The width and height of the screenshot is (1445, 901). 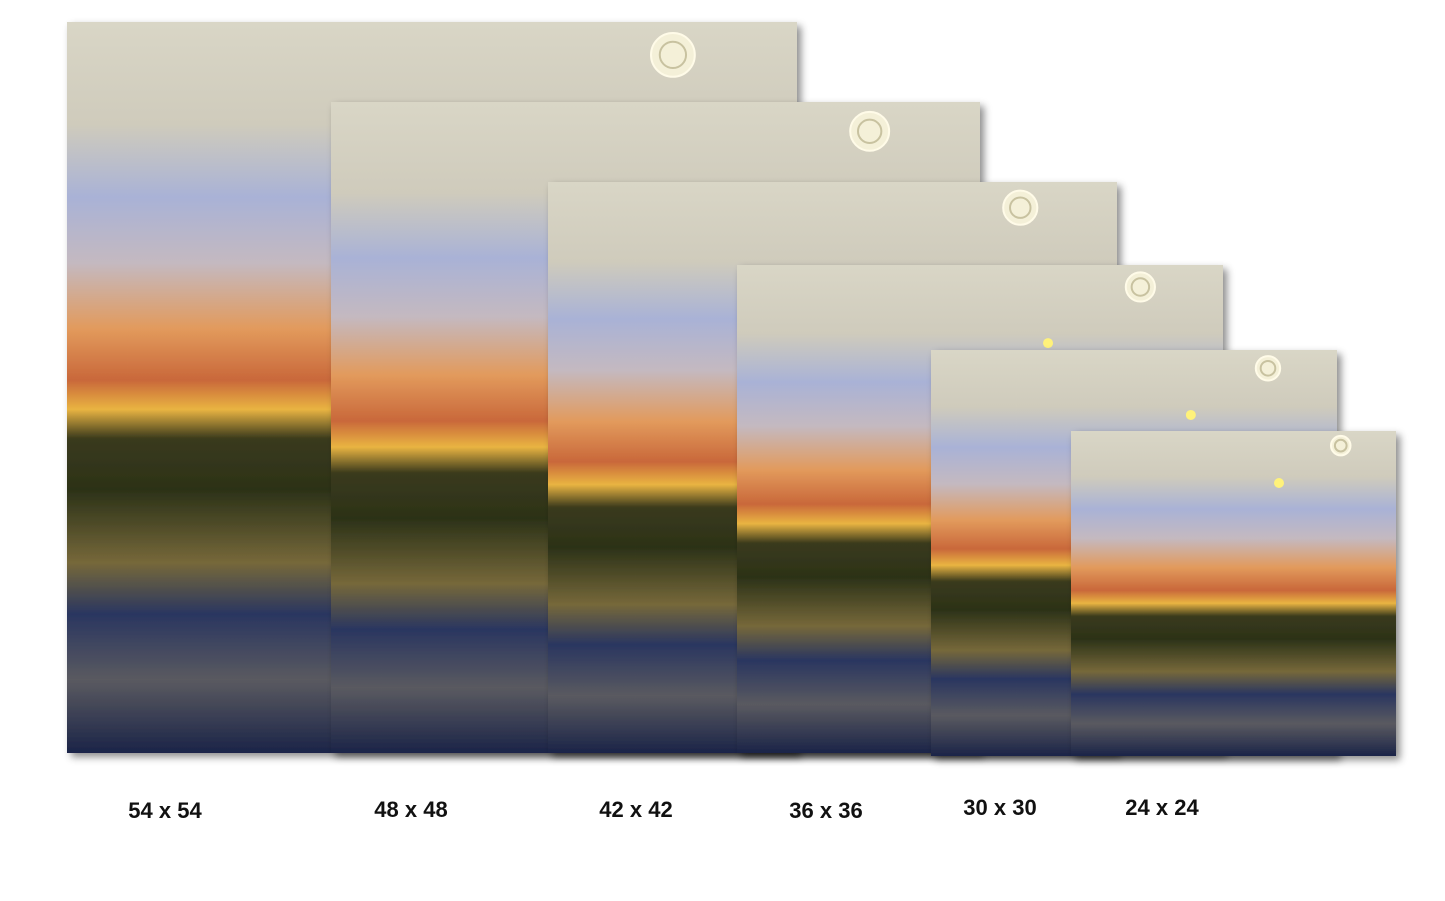 What do you see at coordinates (999, 807) in the screenshot?
I see `size-label: 30 x 30` at bounding box center [999, 807].